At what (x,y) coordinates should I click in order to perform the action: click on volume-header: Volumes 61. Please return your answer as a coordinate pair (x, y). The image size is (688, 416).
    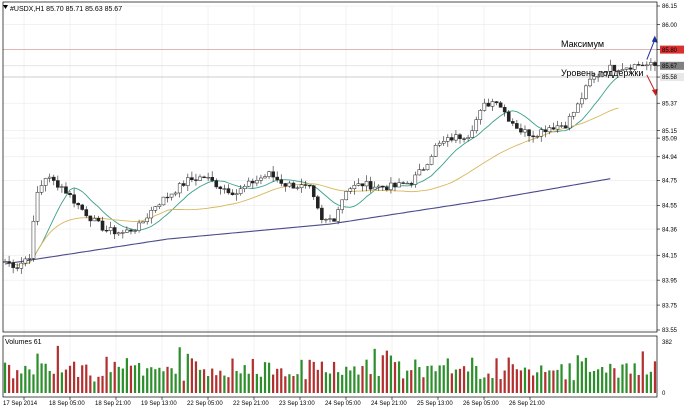
    Looking at the image, I should click on (23, 342).